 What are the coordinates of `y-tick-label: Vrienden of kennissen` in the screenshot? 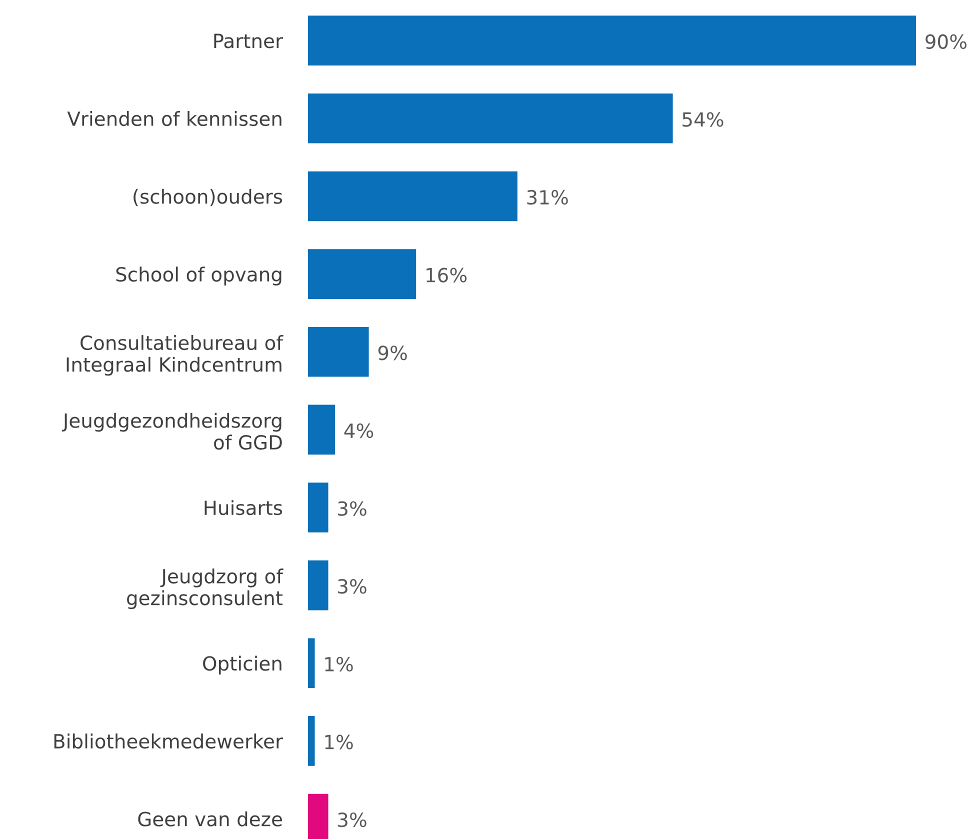 It's located at (174, 118).